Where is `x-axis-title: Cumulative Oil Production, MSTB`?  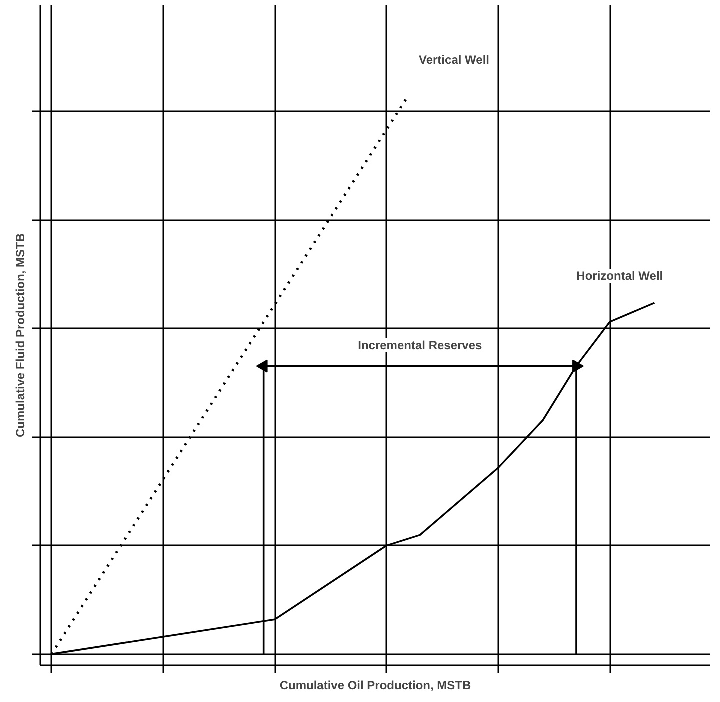 x-axis-title: Cumulative Oil Production, MSTB is located at coordinates (376, 685).